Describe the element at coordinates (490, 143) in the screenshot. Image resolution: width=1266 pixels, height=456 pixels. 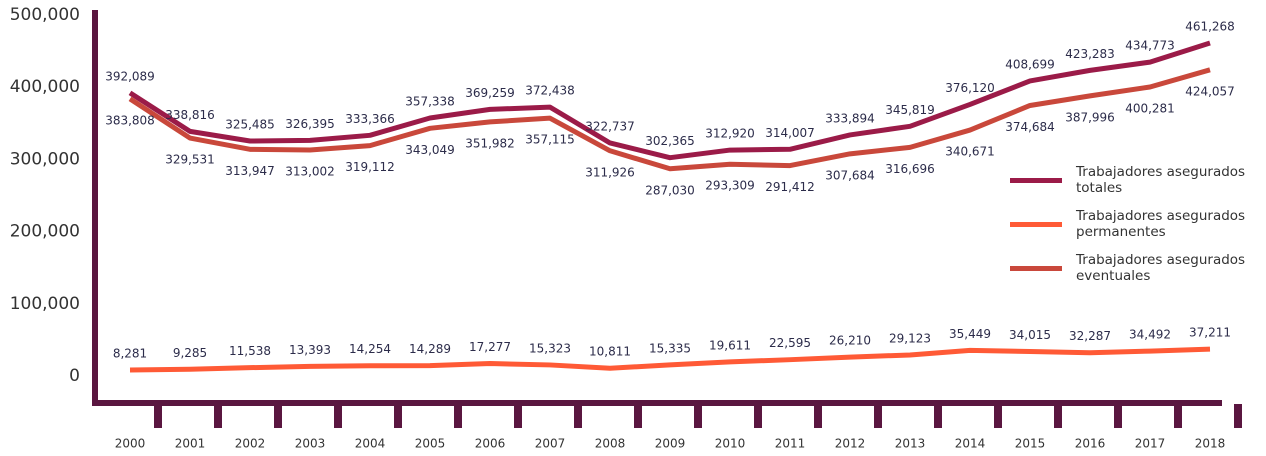
I see `value-label: 351,982` at that location.